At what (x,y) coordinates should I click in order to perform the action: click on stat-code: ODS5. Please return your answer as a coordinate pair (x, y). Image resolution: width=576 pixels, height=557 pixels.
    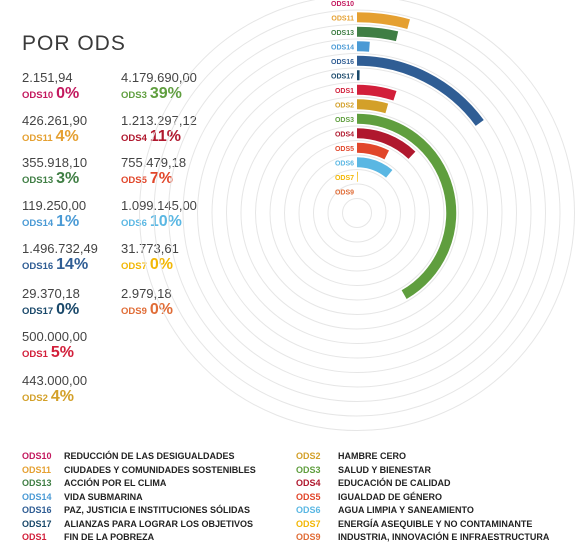
    Looking at the image, I should click on (134, 180).